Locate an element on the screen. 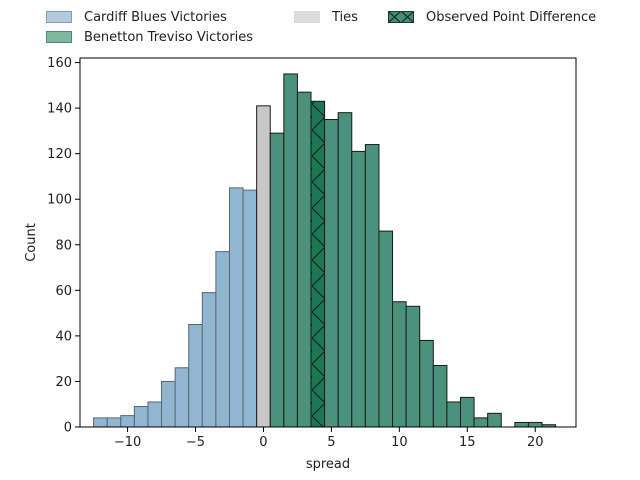  legend-entry-cardiff: Cardiff Blues Victories is located at coordinates (136, 17).